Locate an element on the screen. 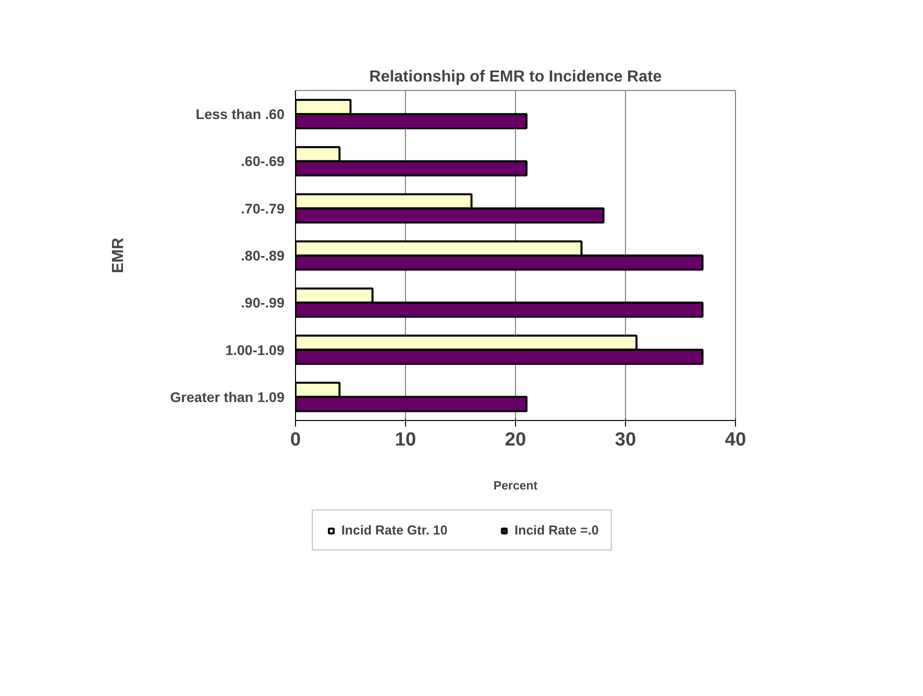 The height and width of the screenshot is (696, 923). y-axis-title: EMR is located at coordinates (119, 255).